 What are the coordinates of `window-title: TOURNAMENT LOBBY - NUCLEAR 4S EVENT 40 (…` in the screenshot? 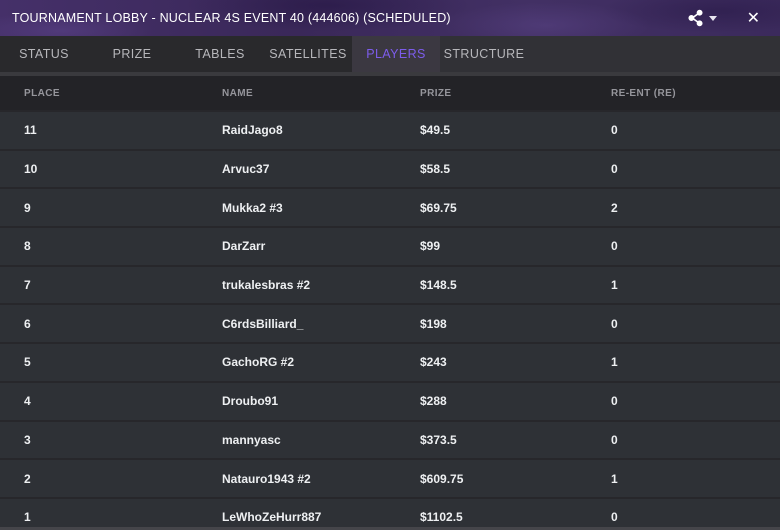 It's located at (231, 18).